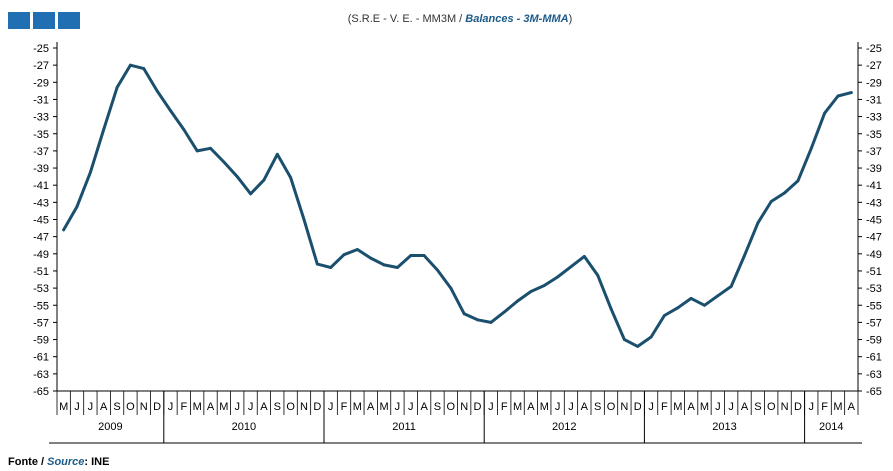  Describe the element at coordinates (41, 341) in the screenshot. I see `y-tick-label-left: -59` at that location.